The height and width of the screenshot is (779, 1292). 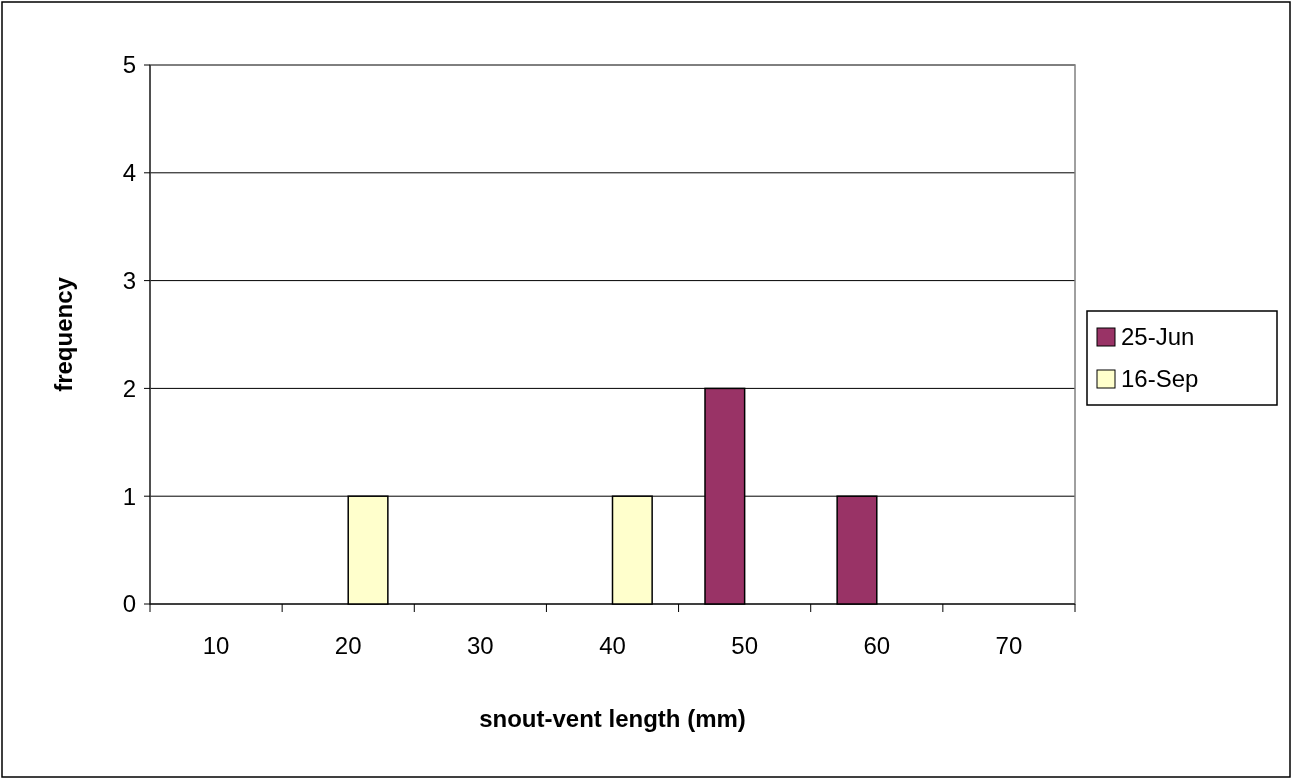 What do you see at coordinates (348, 645) in the screenshot?
I see `x-tick-label: 20` at bounding box center [348, 645].